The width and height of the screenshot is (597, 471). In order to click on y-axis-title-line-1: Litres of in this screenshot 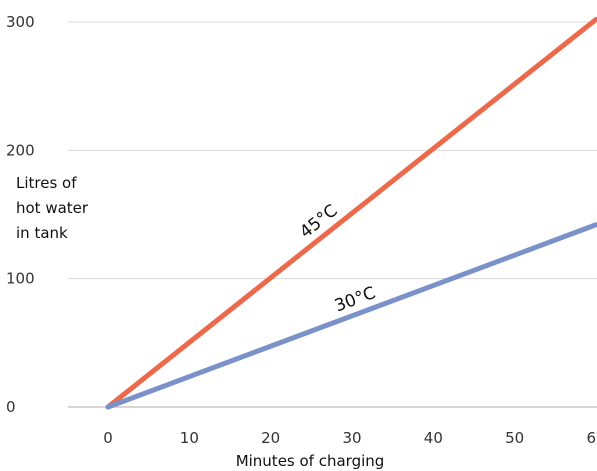, I will do `click(46, 183)`.